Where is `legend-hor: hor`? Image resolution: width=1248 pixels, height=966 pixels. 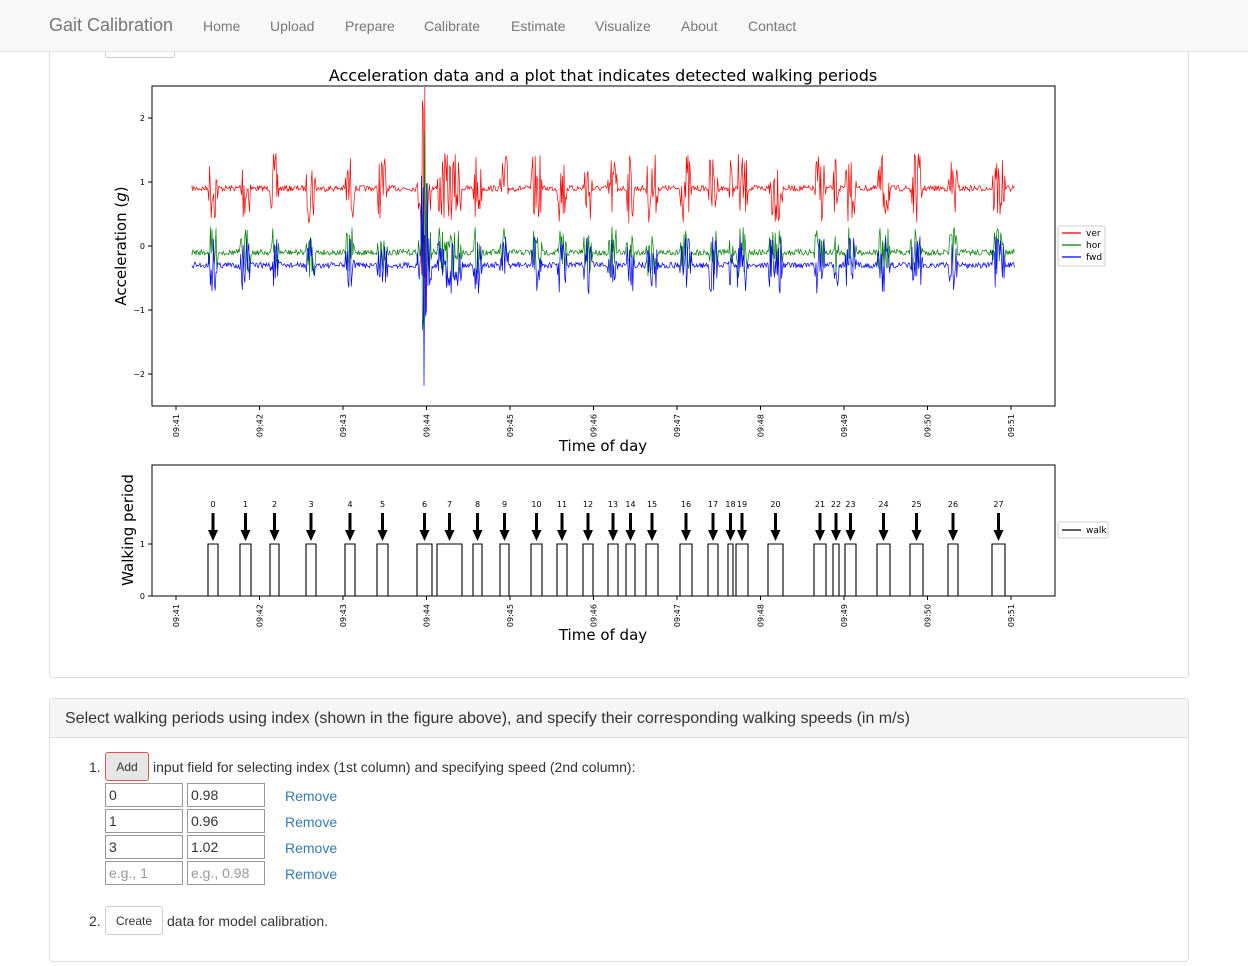
legend-hor: hor is located at coordinates (1093, 246).